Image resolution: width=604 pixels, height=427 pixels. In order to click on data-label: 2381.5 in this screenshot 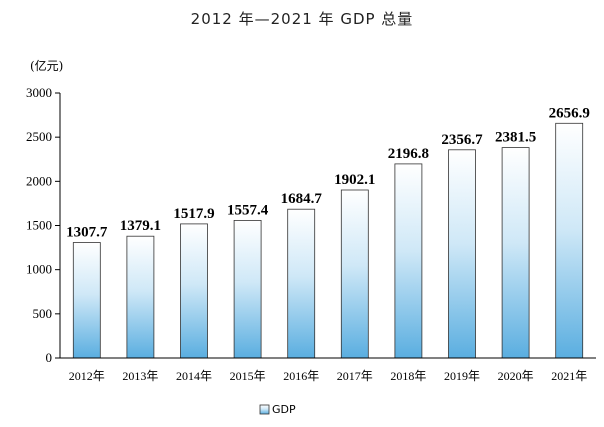, I will do `click(515, 138)`.